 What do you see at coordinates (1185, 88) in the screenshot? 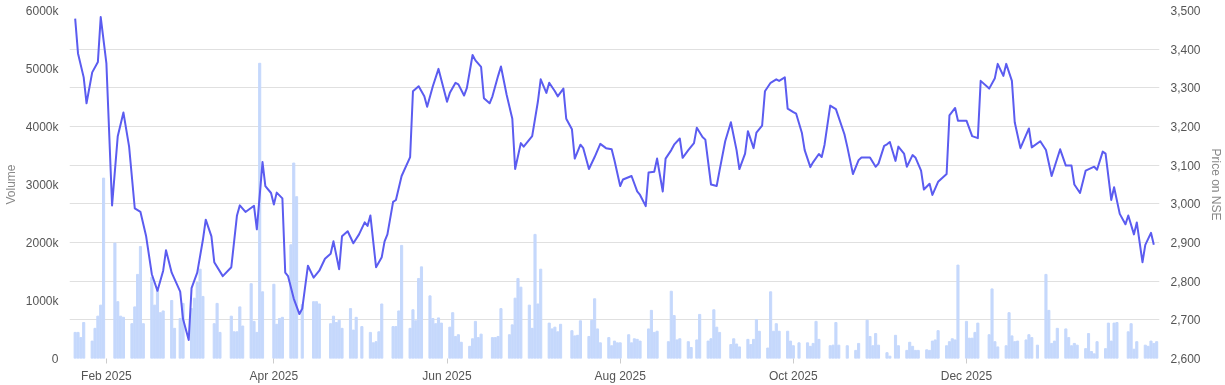
I see `y2-tick-label: 3,300` at bounding box center [1185, 88].